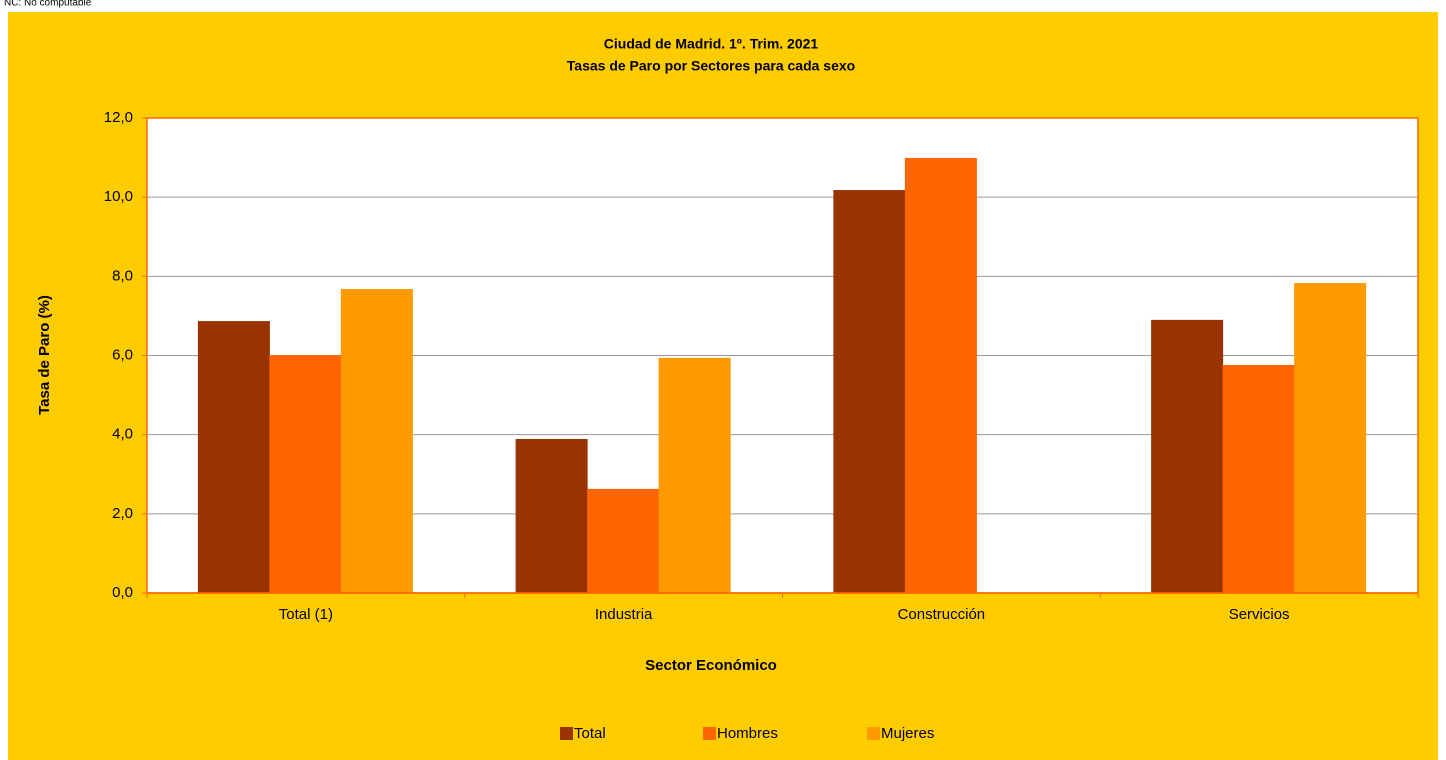 The width and height of the screenshot is (1446, 760). Describe the element at coordinates (711, 44) in the screenshot. I see `chart-title: Ciudad de Madrid. 1º. Trim. 2021` at that location.